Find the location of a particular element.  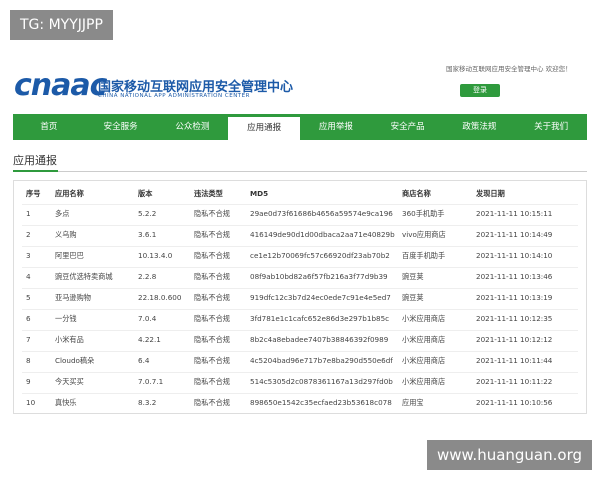

table-cell: 一分钱 is located at coordinates (66, 318).